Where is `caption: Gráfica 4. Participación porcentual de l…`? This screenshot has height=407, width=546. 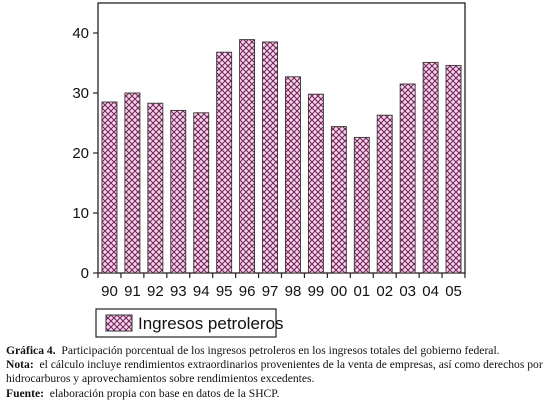
caption: Gráfica 4. Participación porcentual de l… is located at coordinates (275, 372).